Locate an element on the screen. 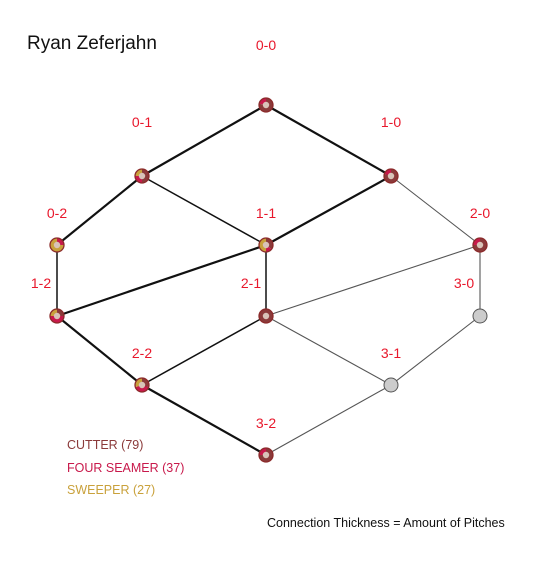 This screenshot has width=551, height=567. legend-item-four-seamer: FOUR SEAMER (37) is located at coordinates (126, 467).